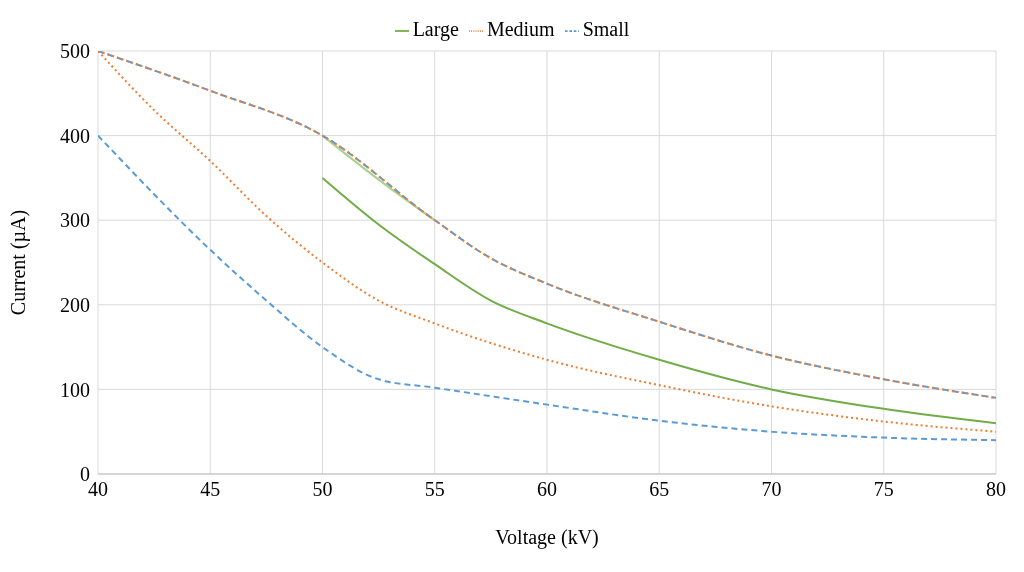  Describe the element at coordinates (98, 489) in the screenshot. I see `x-tick-label: 40` at that location.